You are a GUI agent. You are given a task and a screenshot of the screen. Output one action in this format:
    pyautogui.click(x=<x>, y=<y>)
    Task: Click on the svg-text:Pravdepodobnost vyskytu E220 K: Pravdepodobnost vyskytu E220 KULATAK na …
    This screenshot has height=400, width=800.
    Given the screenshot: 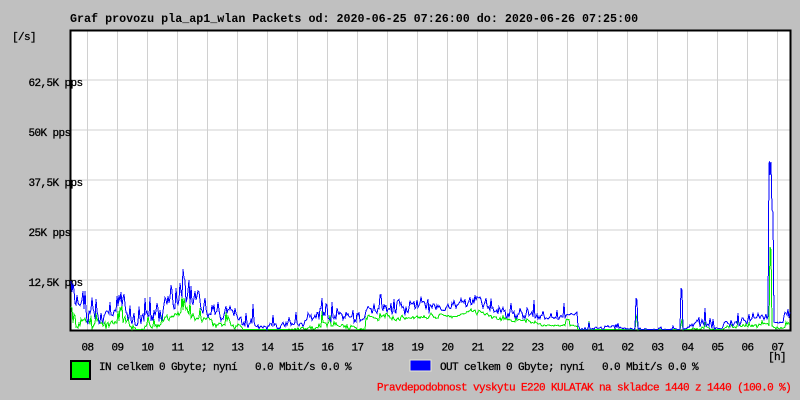 What is the action you would take?
    pyautogui.click(x=584, y=389)
    